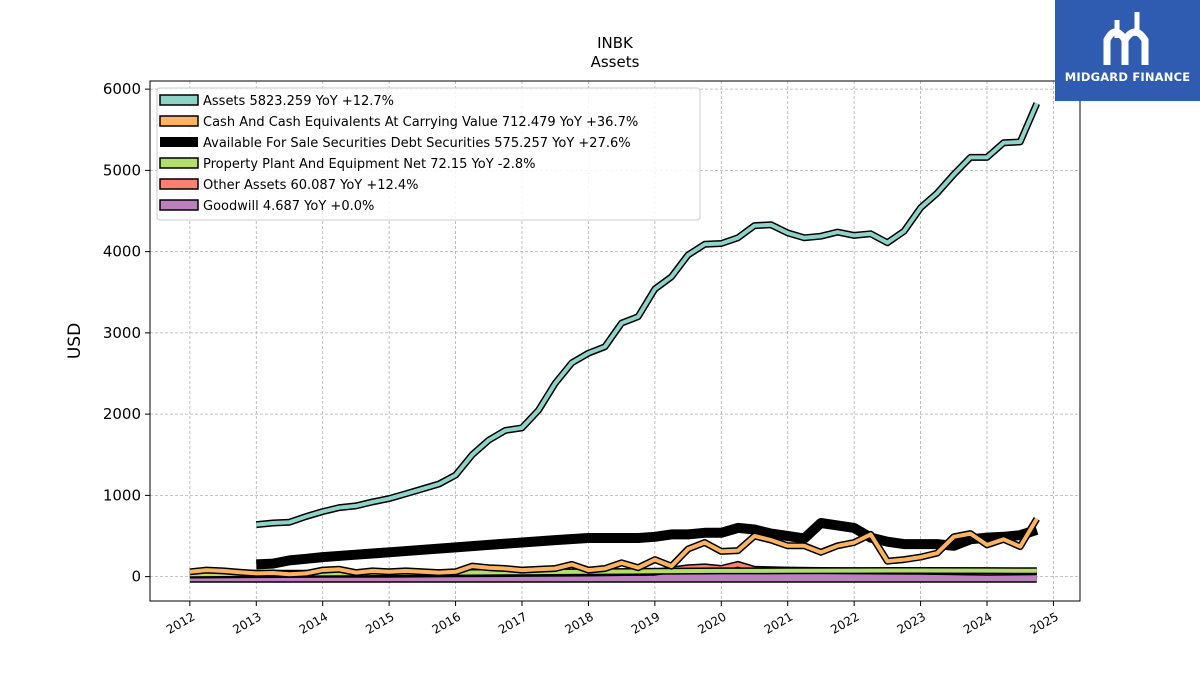 This screenshot has height=675, width=1200. Describe the element at coordinates (75, 341) in the screenshot. I see `y-axis-label: USD` at that location.